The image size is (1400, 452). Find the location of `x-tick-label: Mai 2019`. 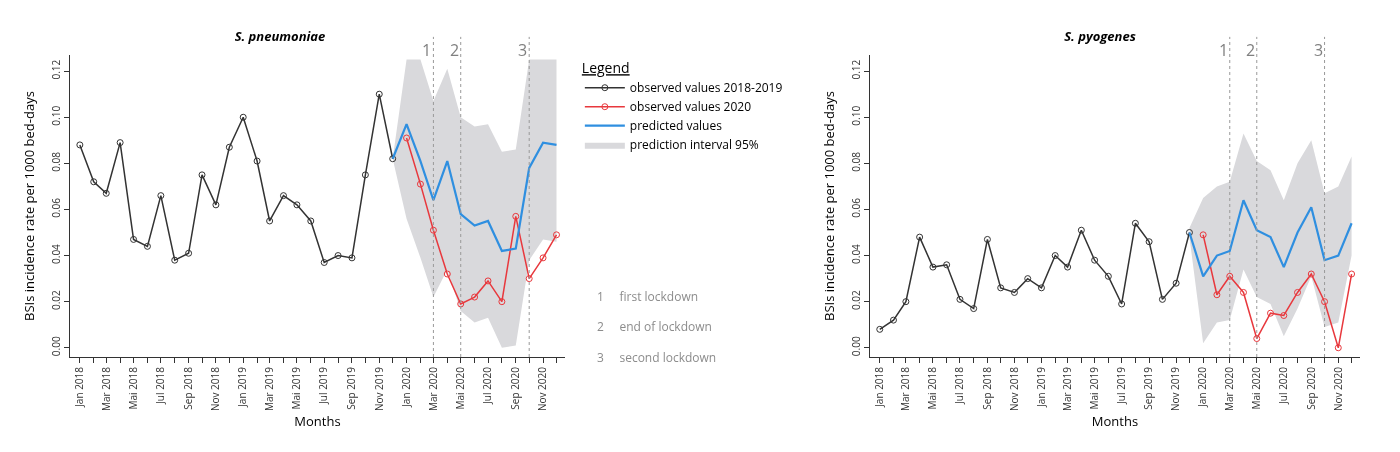

x-tick-label: Mai 2019 is located at coordinates (296, 388).